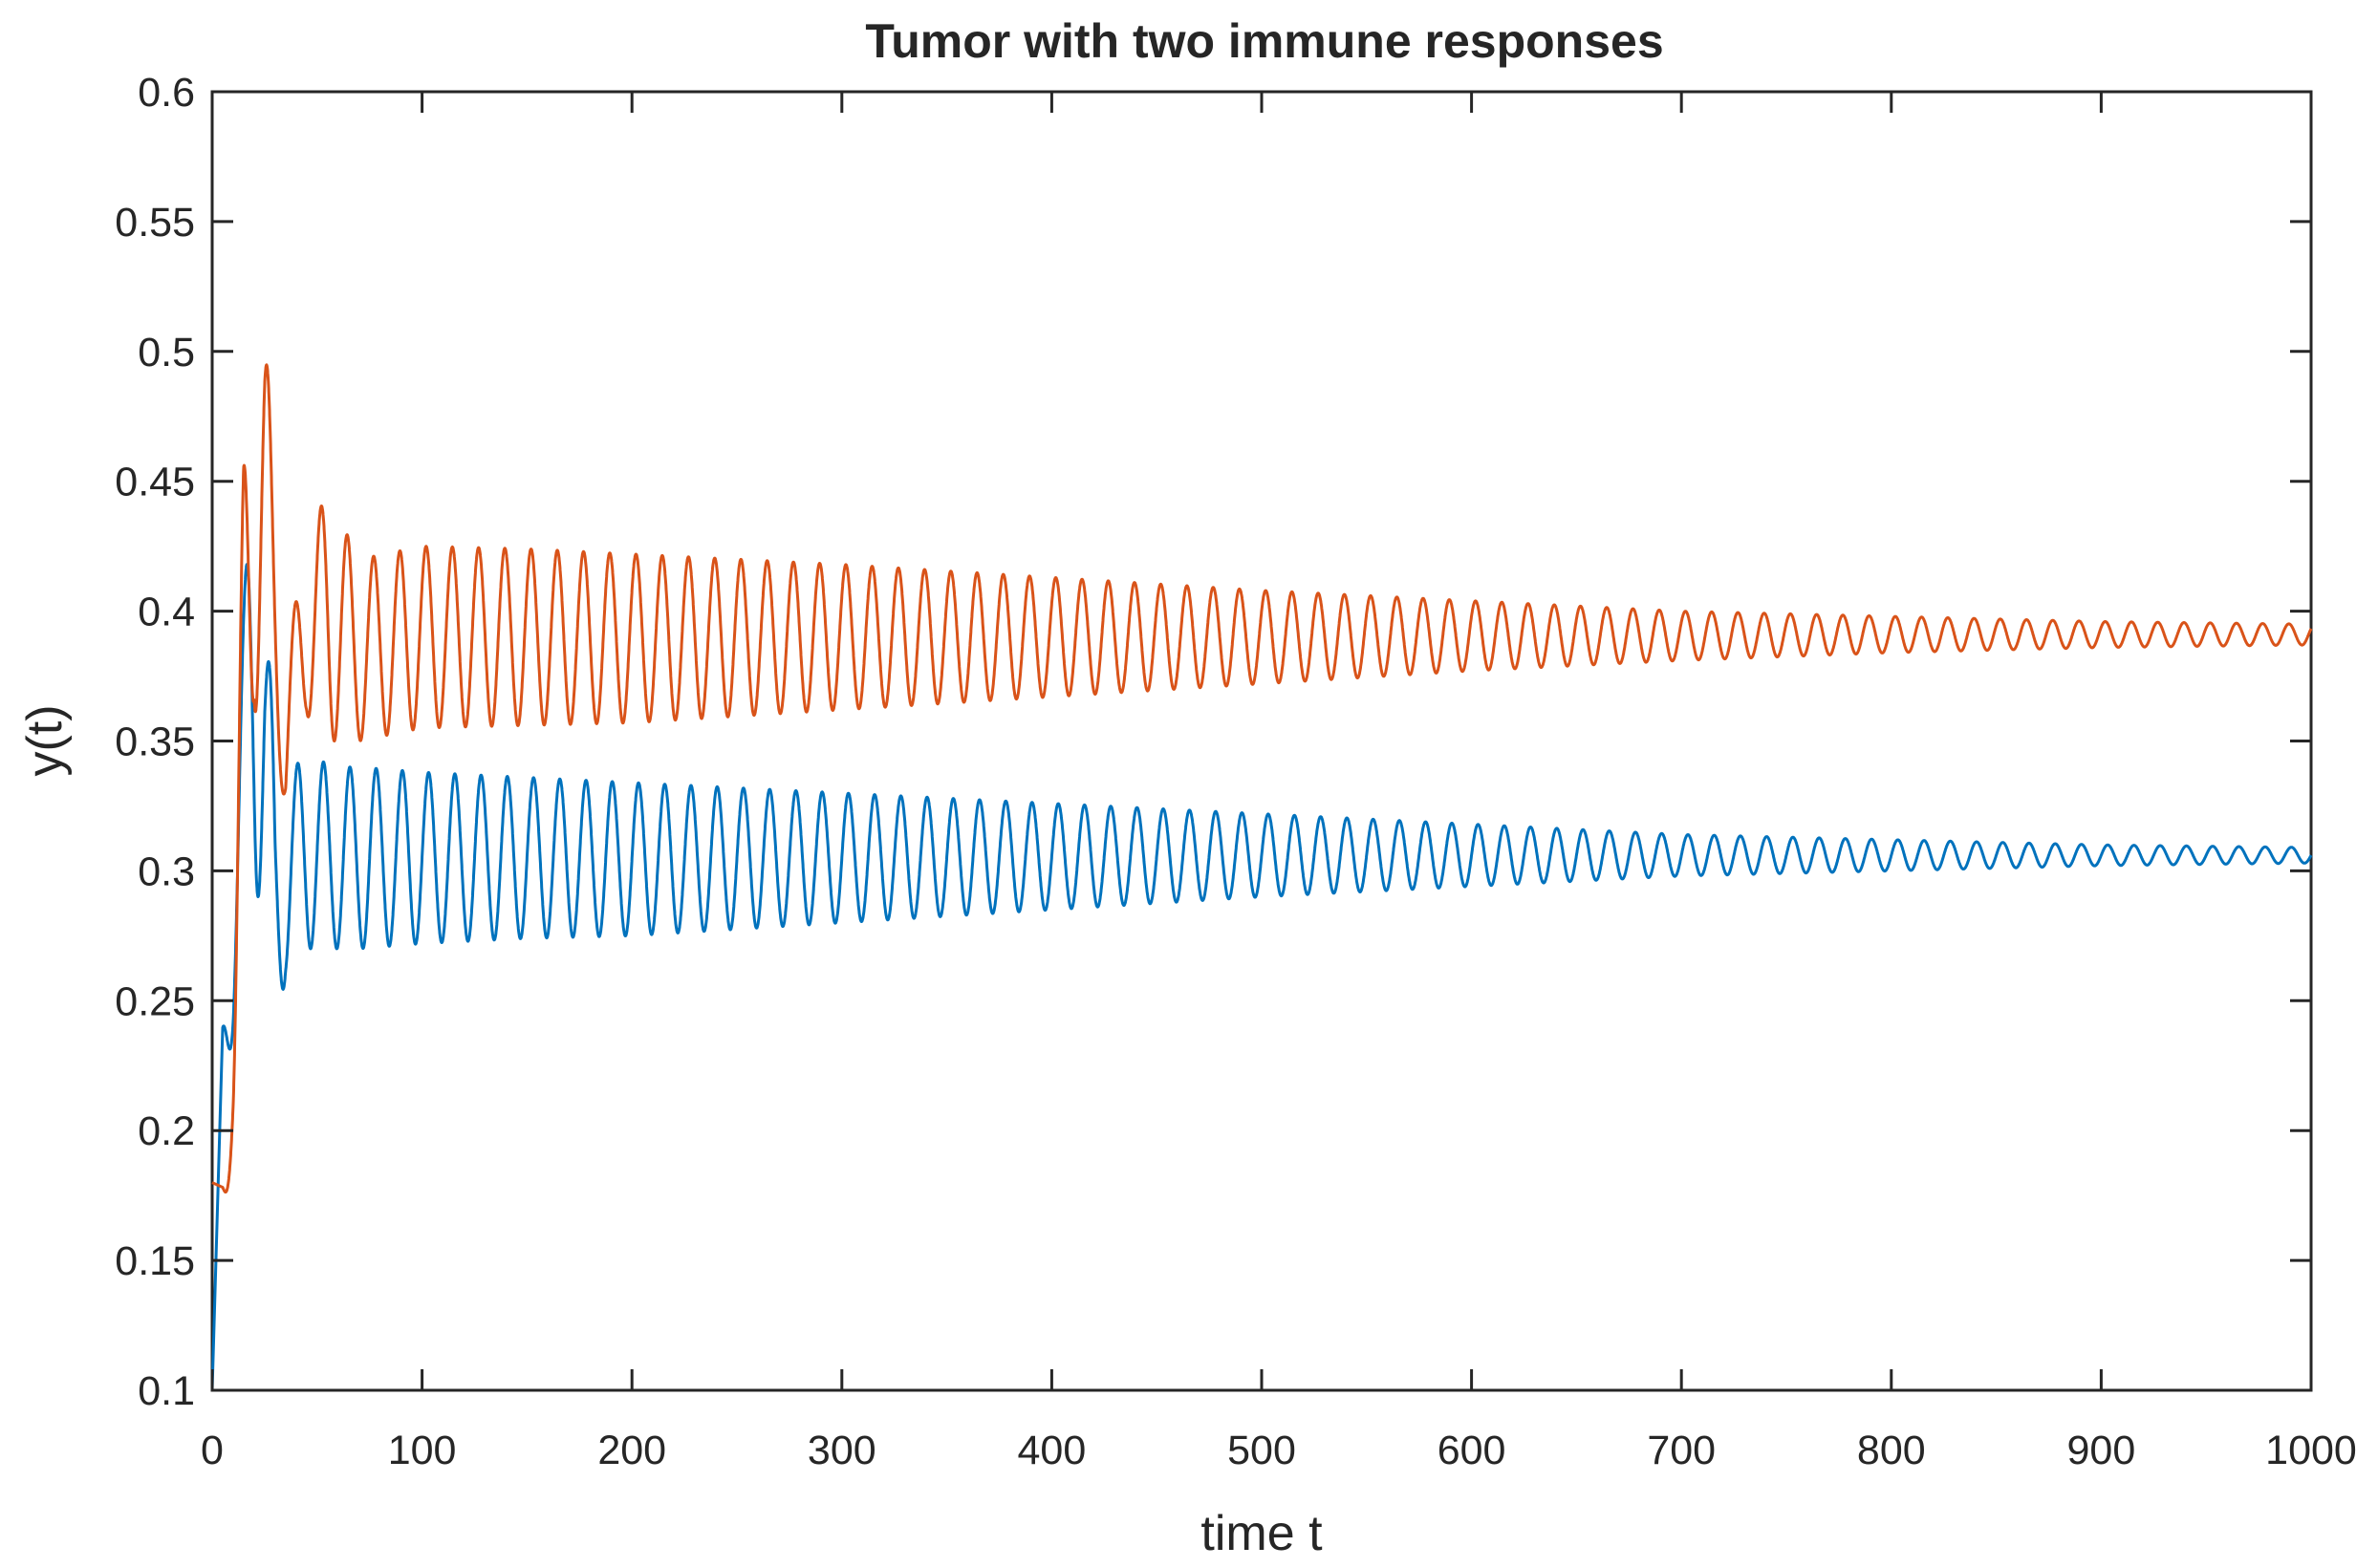 The width and height of the screenshot is (2378, 1568). I want to click on x-tick-label: 400, so click(1052, 1451).